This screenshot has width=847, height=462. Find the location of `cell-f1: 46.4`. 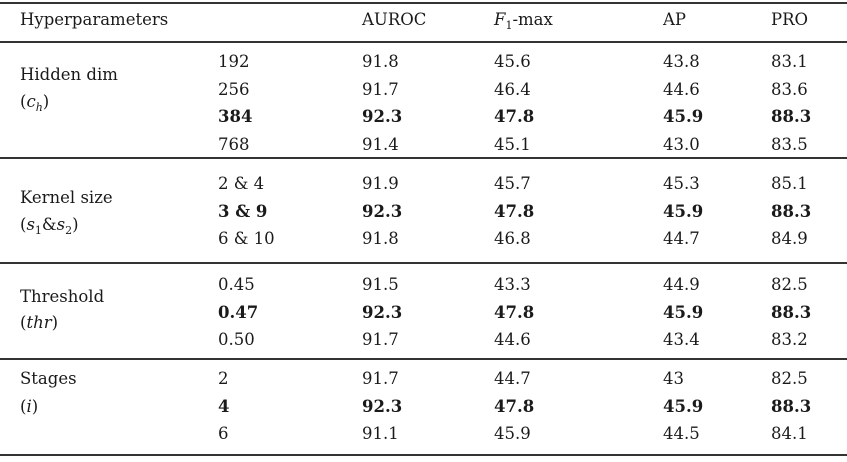

cell-f1: 46.4 is located at coordinates (512, 89).